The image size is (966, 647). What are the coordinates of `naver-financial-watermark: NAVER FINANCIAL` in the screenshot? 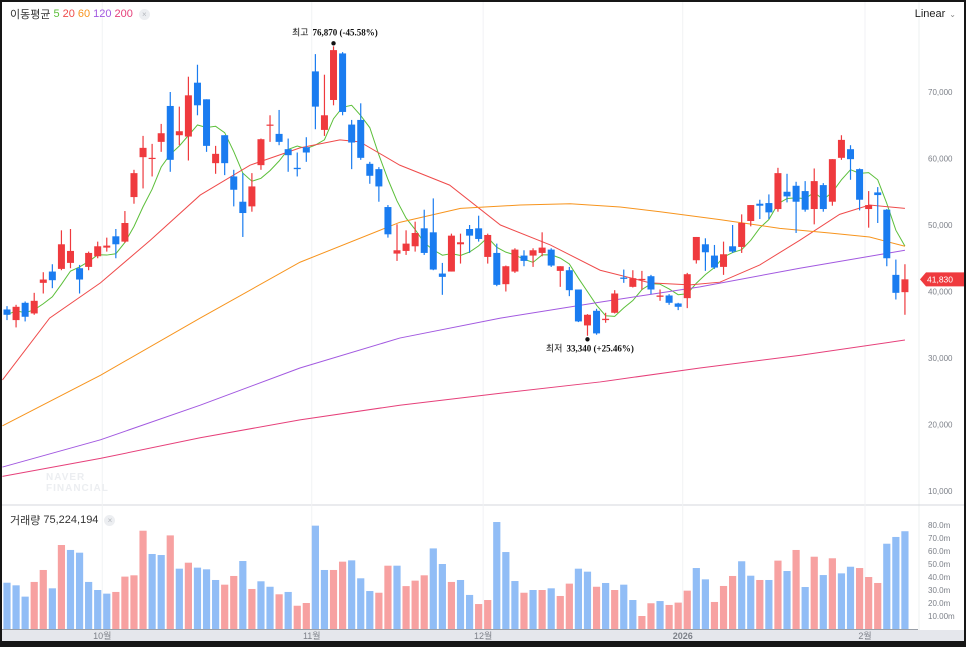 It's located at (77, 483).